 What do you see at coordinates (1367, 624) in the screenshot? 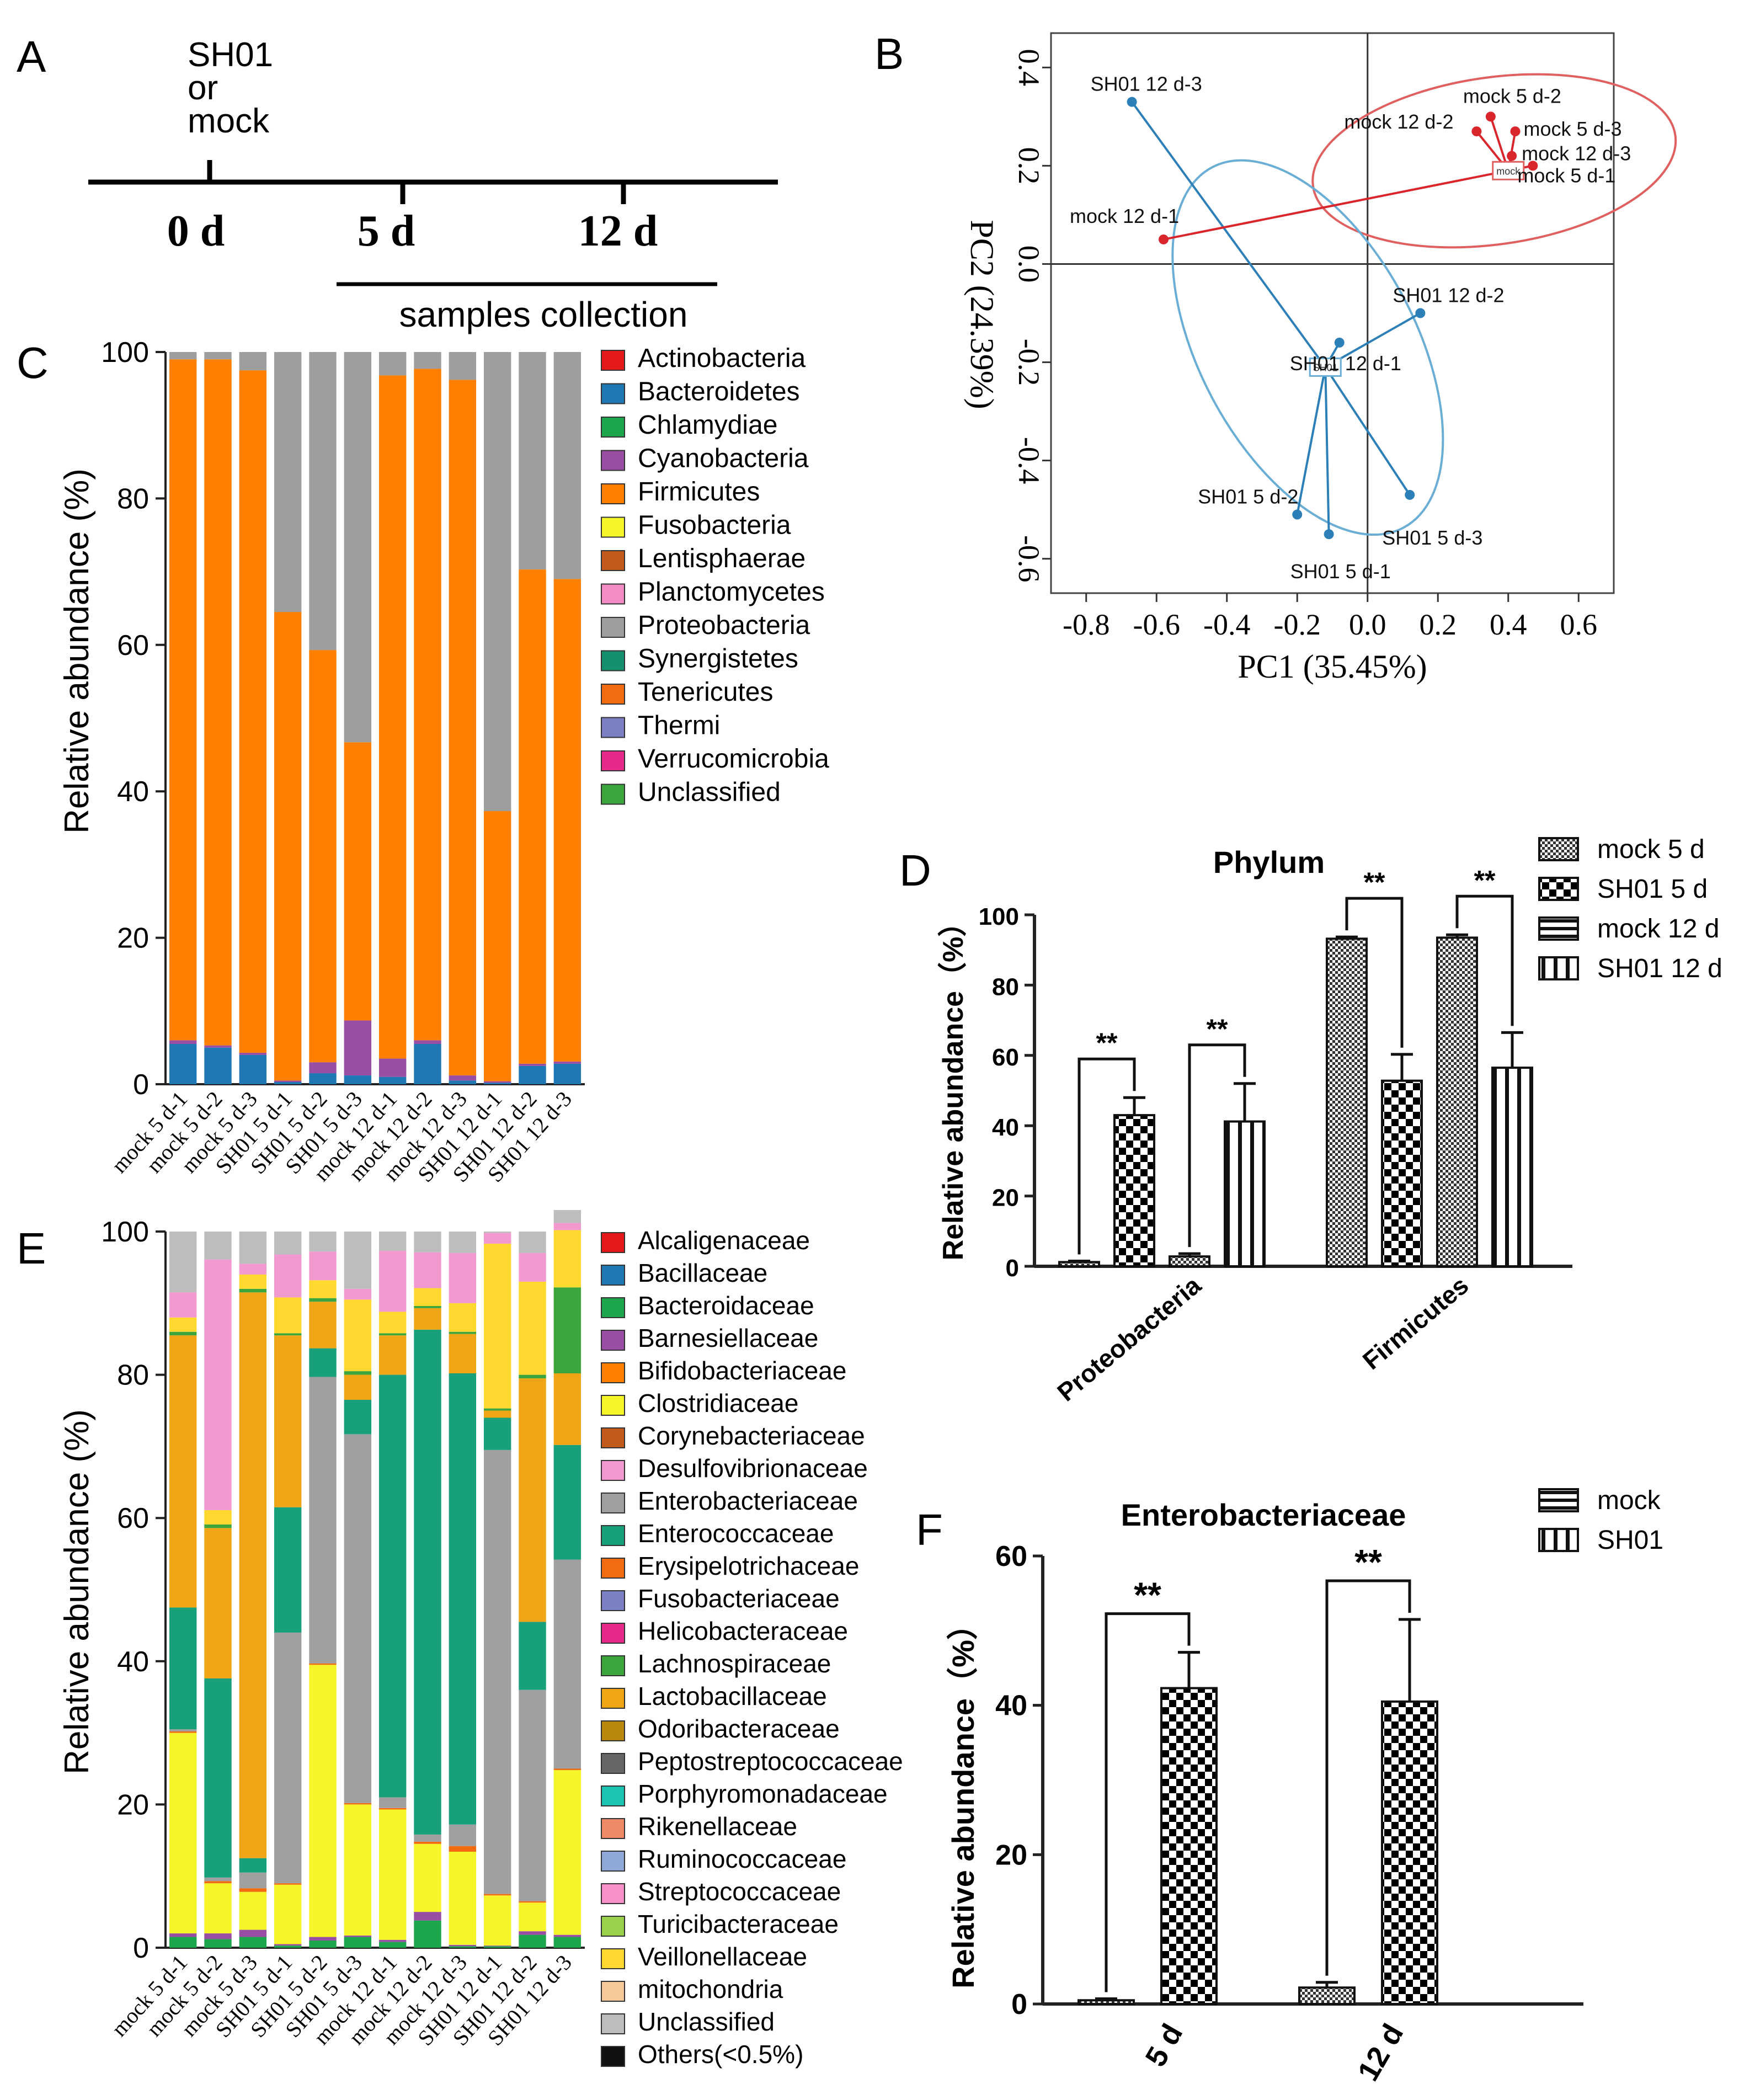
I see `pca-x-tick-label: 0.0` at bounding box center [1367, 624].